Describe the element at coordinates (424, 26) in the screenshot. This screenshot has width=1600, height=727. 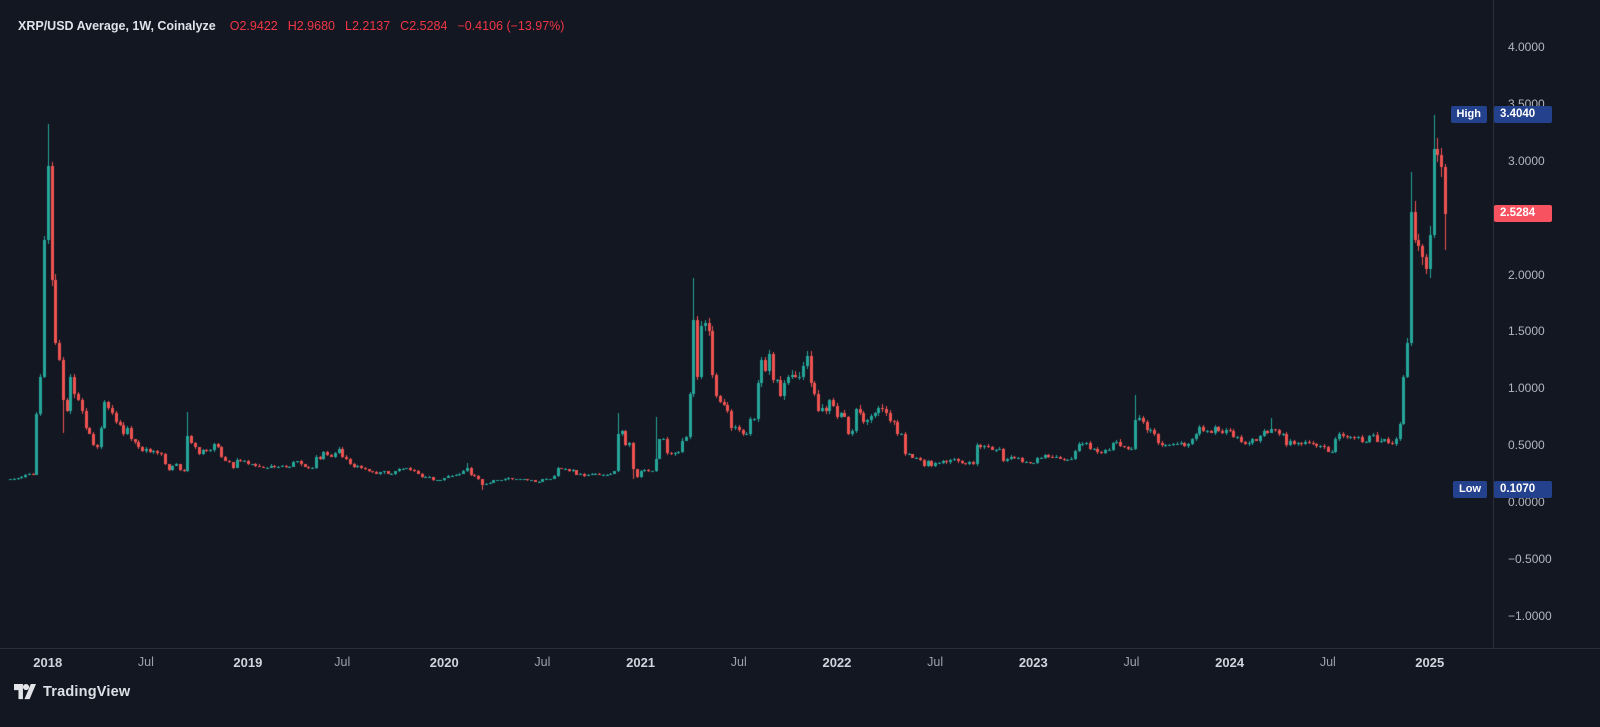
I see `ohlc-close: C 2.5284` at that location.